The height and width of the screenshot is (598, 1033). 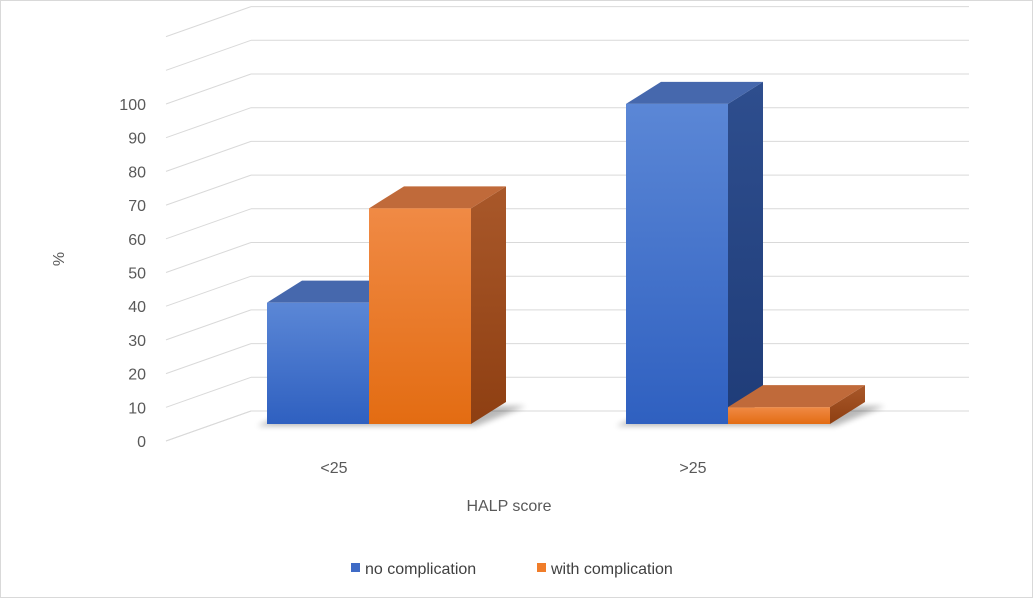 What do you see at coordinates (137, 240) in the screenshot?
I see `y-tick-label: 60` at bounding box center [137, 240].